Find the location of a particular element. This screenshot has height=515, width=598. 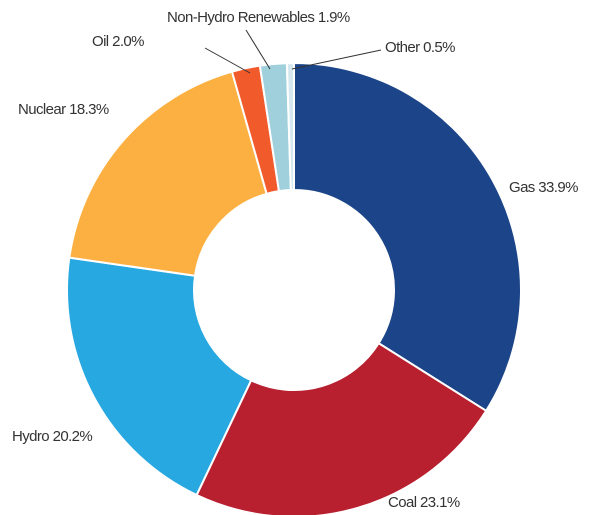

label-name: Oil is located at coordinates (100, 41).